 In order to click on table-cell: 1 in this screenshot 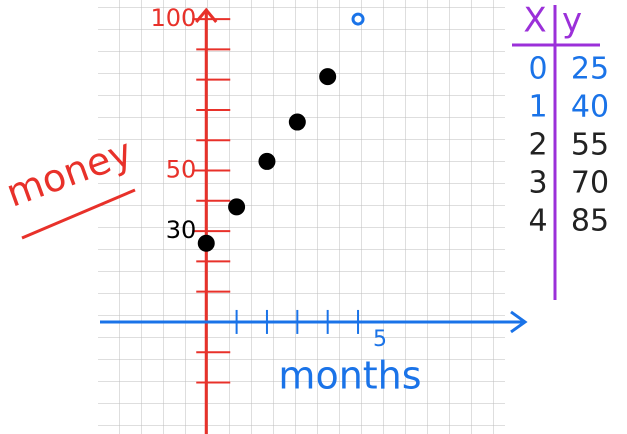, I will do `click(537, 107)`.